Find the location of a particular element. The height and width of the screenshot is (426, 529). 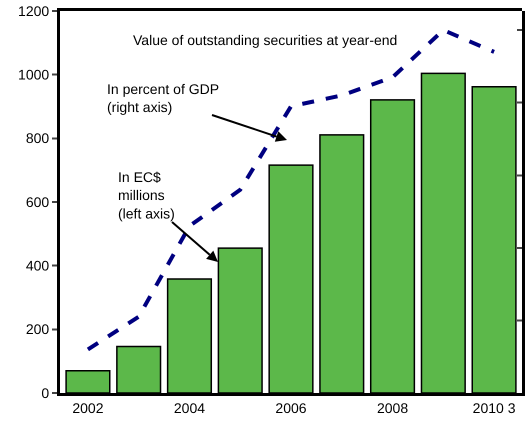

y-tick-label: 800 is located at coordinates (38, 138).